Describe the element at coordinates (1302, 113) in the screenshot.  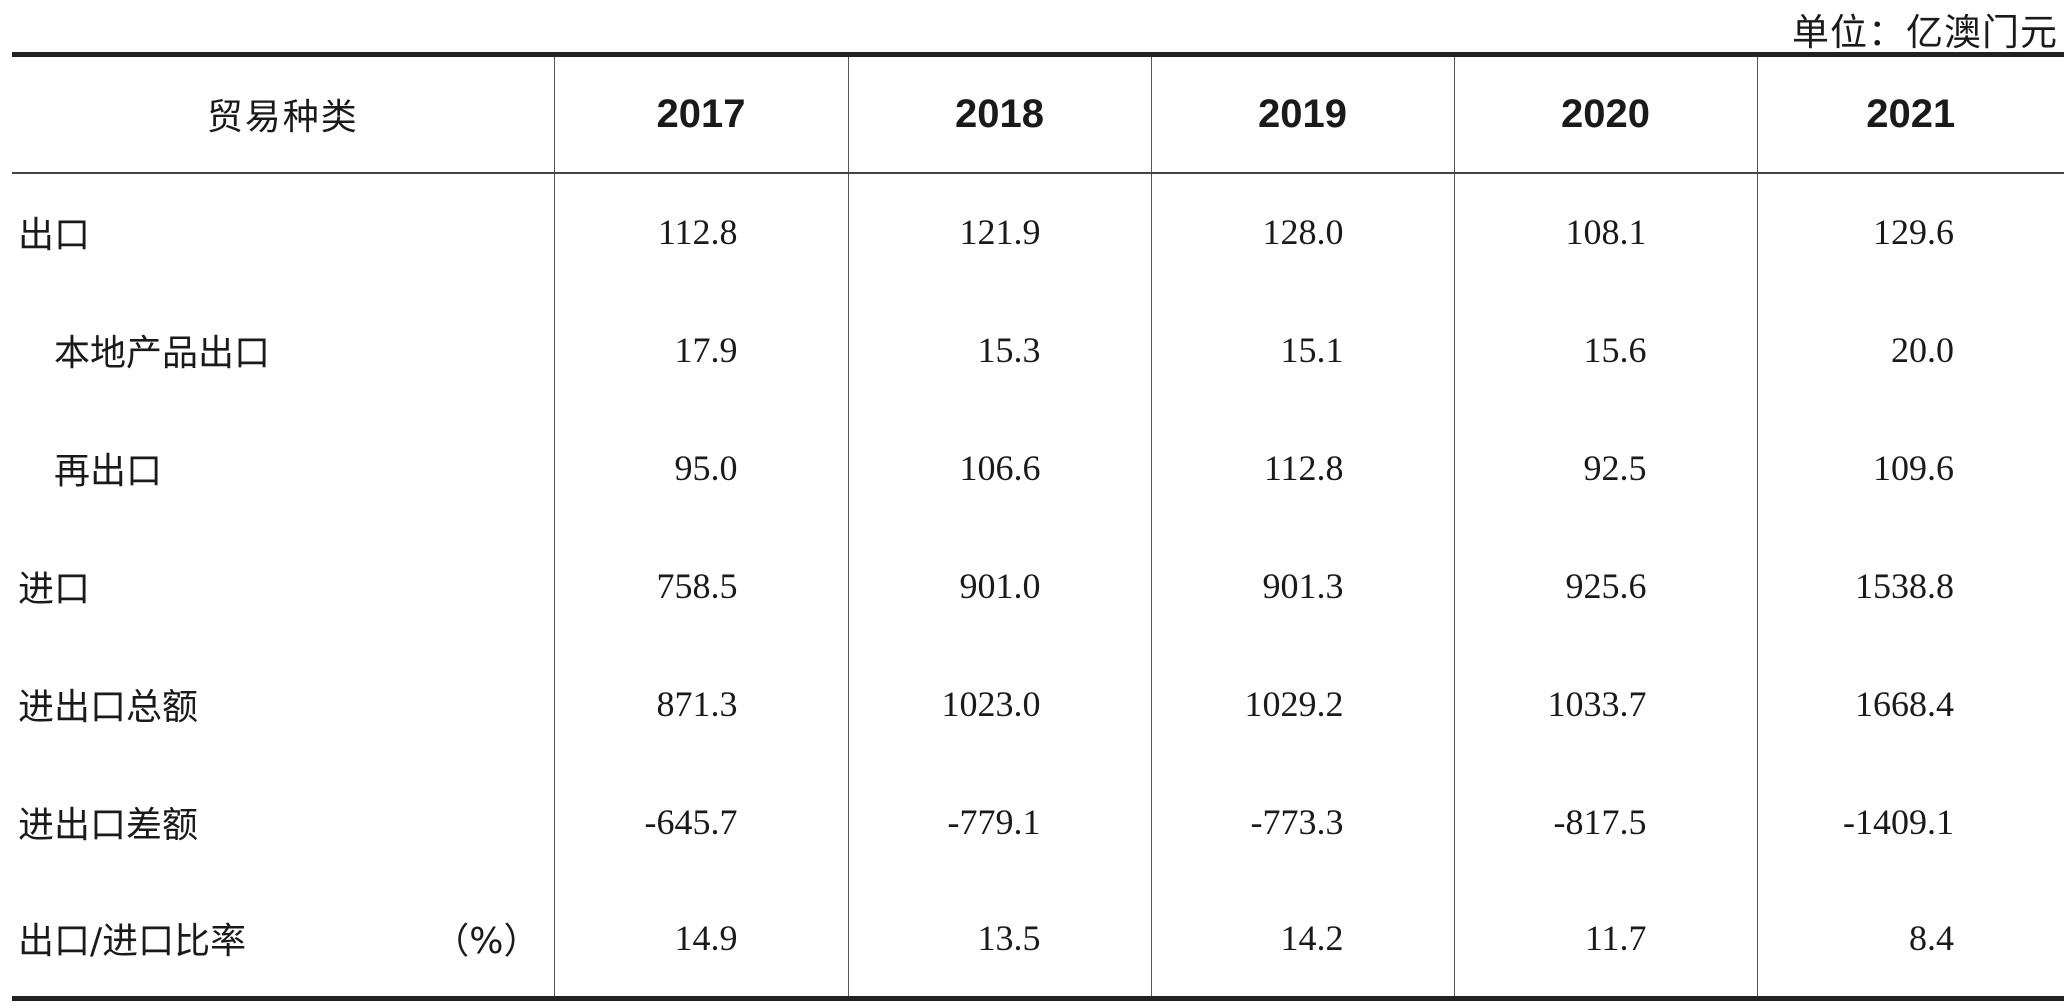
I see `column-header-year: 2019` at that location.